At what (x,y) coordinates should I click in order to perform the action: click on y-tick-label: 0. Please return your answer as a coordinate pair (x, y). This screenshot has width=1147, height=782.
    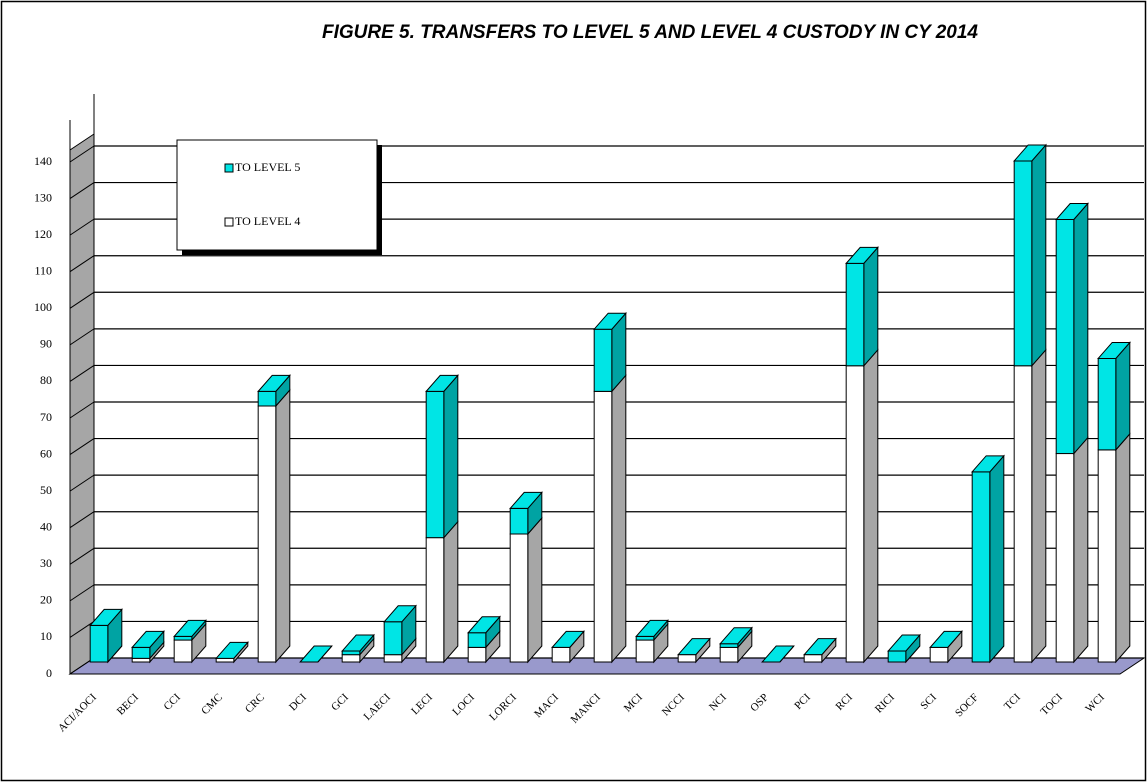
    Looking at the image, I should click on (49, 673).